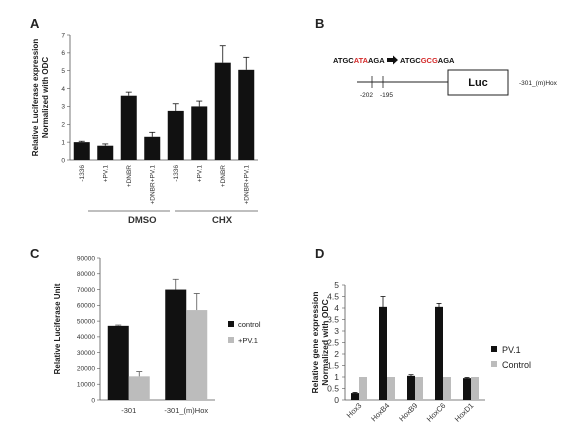 This screenshot has width=580, height=443. Describe the element at coordinates (57, 328) in the screenshot. I see `panel-c-y-axis-title: Relative Luciferase Unit` at that location.